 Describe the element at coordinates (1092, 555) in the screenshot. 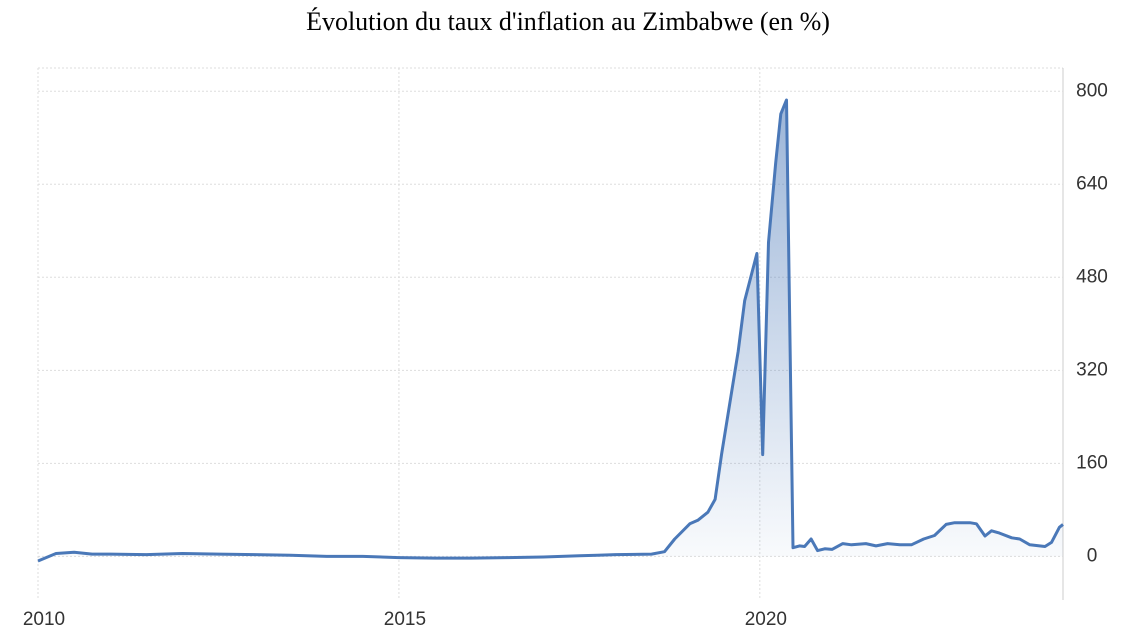

I see `y-tick-label: 0` at that location.